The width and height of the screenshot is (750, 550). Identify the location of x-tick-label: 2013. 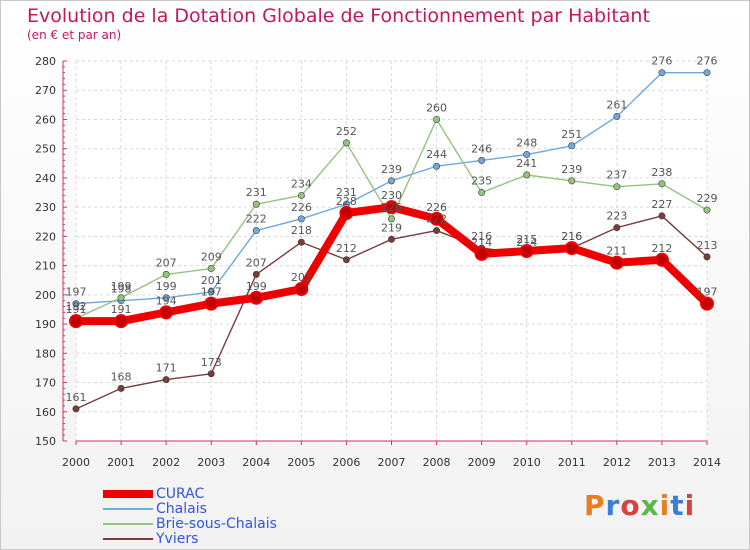
(662, 462).